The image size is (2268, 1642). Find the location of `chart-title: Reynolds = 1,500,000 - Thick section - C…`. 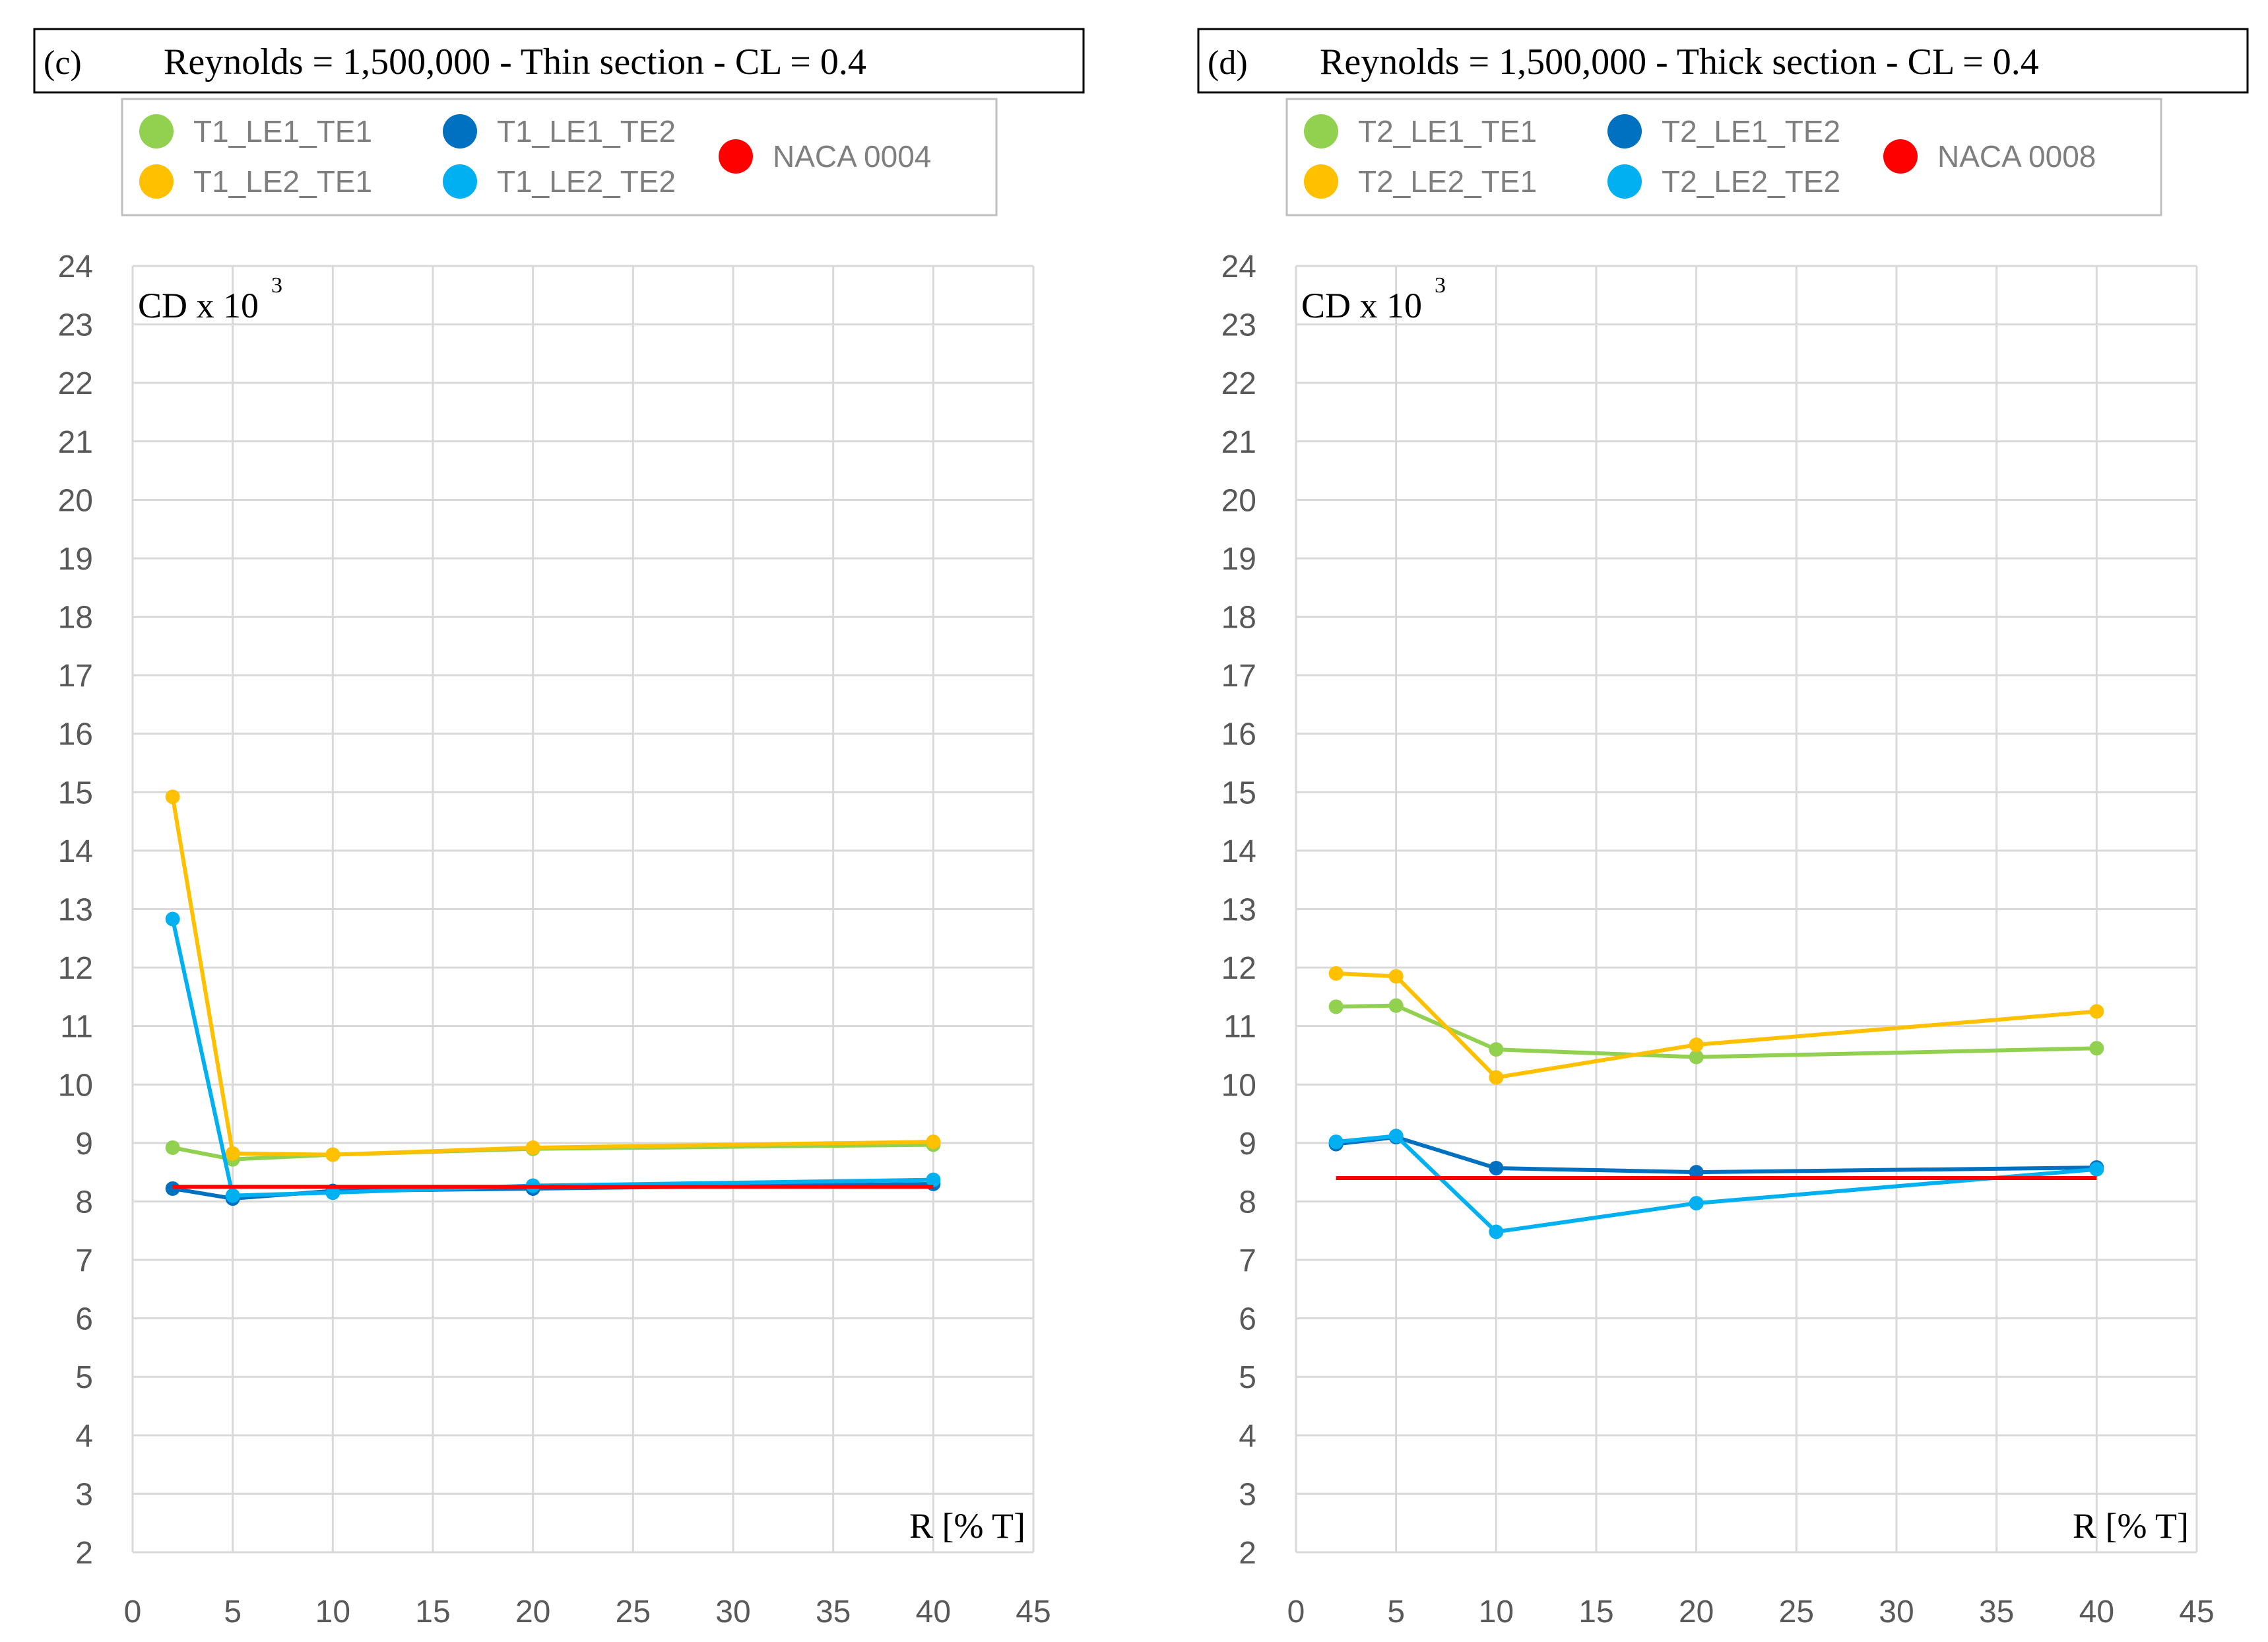

chart-title: Reynolds = 1,500,000 - Thick section - C… is located at coordinates (1679, 62).